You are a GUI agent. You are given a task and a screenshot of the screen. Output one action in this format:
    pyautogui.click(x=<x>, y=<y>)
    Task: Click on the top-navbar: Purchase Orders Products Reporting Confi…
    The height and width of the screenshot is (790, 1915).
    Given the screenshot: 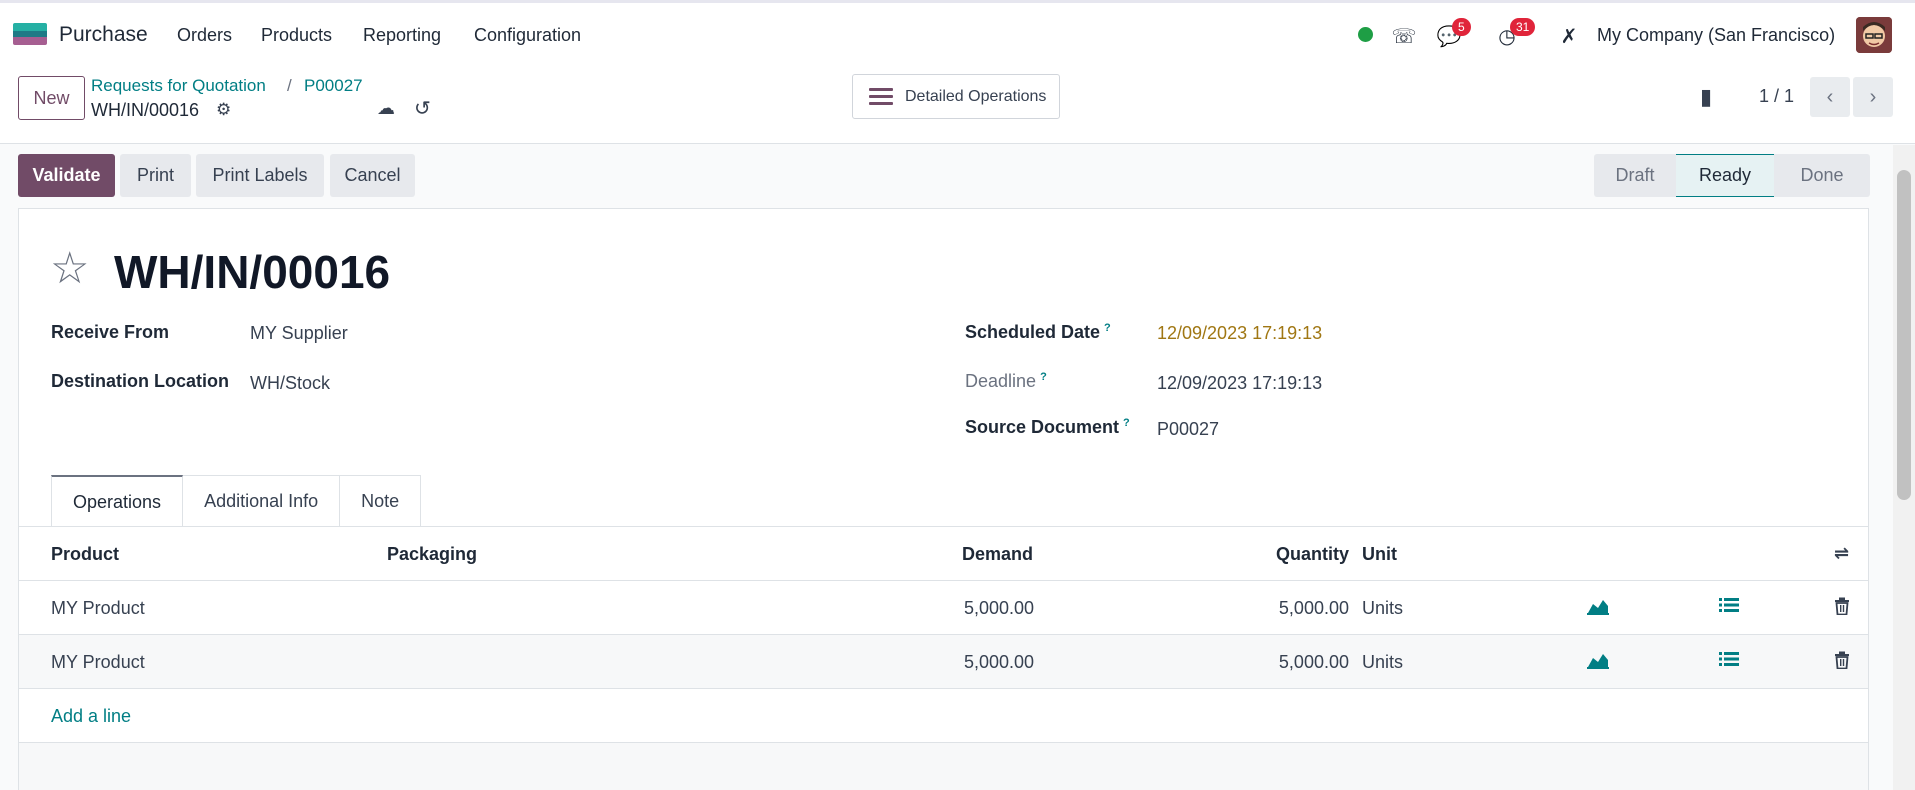 What is the action you would take?
    pyautogui.click(x=957, y=33)
    